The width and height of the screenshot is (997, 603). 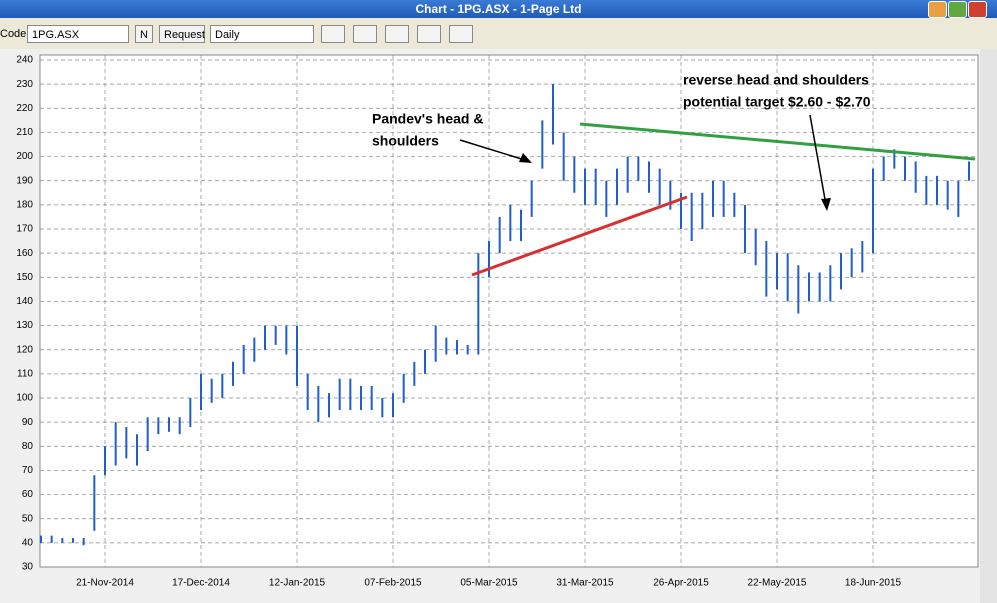 What do you see at coordinates (182, 34) in the screenshot?
I see `request-button: Request` at bounding box center [182, 34].